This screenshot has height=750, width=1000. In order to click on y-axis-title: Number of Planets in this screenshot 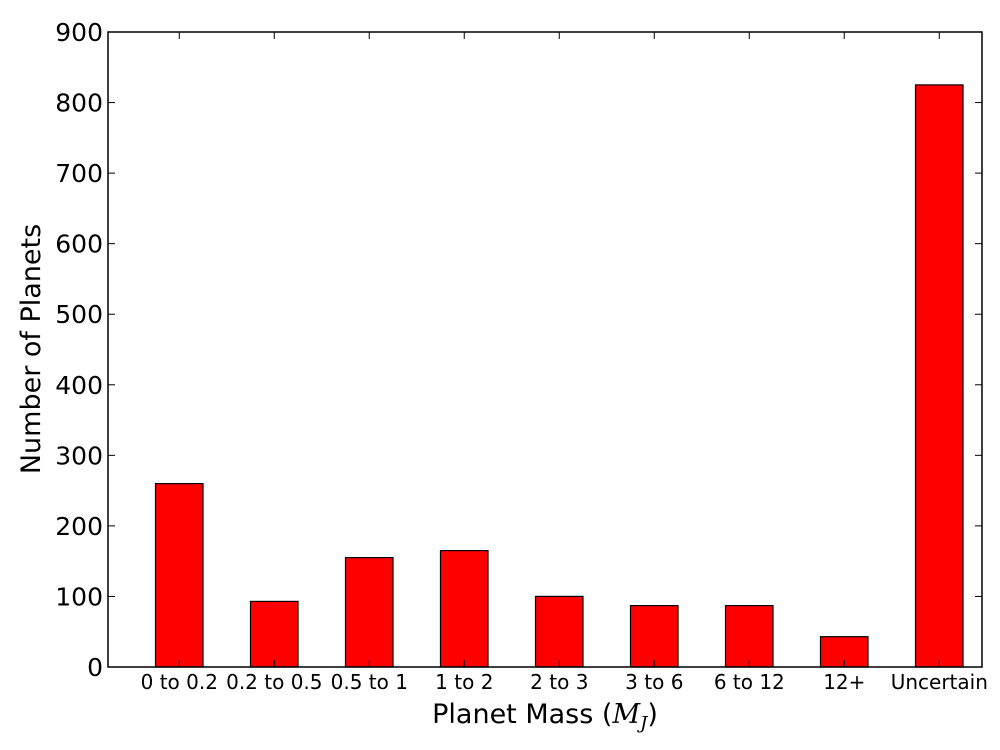, I will do `click(31, 349)`.